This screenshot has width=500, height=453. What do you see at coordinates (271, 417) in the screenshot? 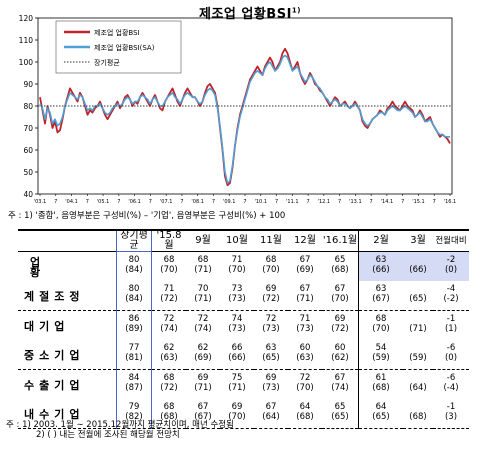
I see `cell-forecast: (64)` at bounding box center [271, 417].